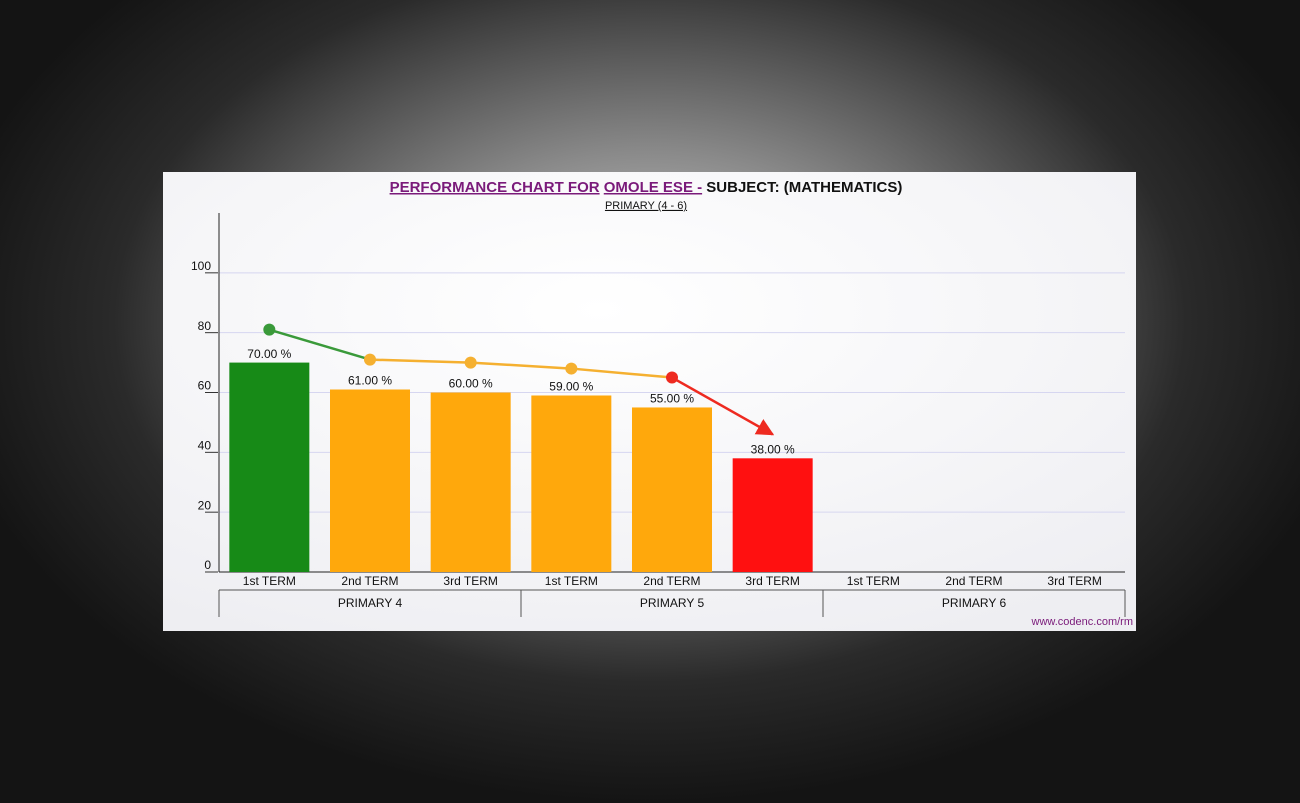 The width and height of the screenshot is (1300, 803). I want to click on data-label: 70.00 %, so click(269, 354).